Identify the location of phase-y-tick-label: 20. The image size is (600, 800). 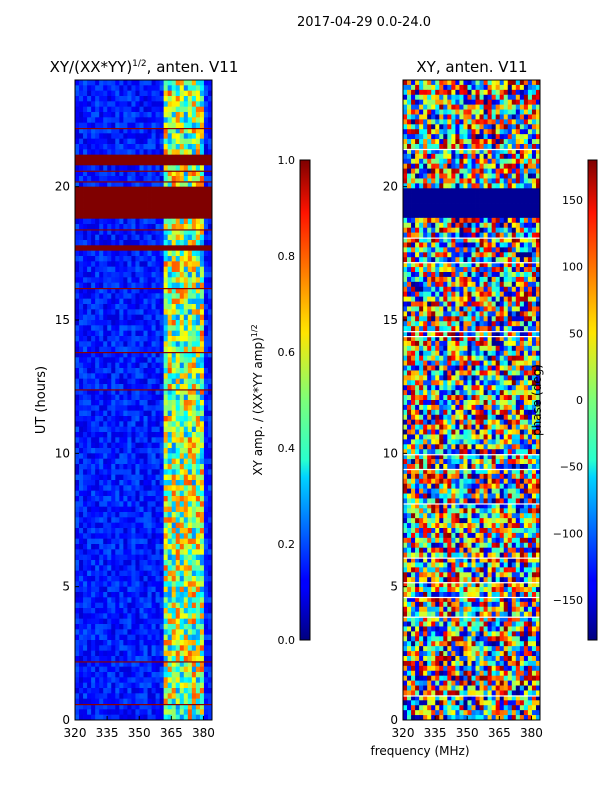
(390, 187).